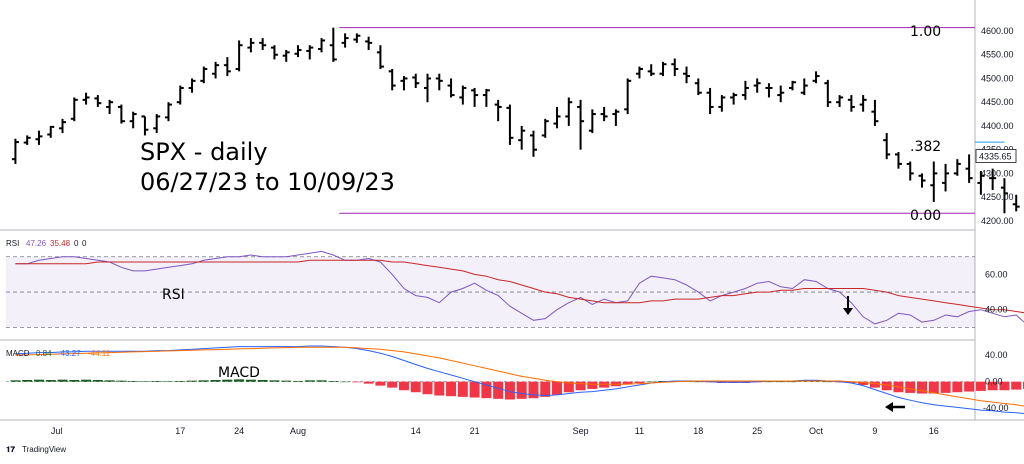 This screenshot has height=464, width=1024. What do you see at coordinates (996, 156) in the screenshot?
I see `last-price-badge: 4335.65` at bounding box center [996, 156].